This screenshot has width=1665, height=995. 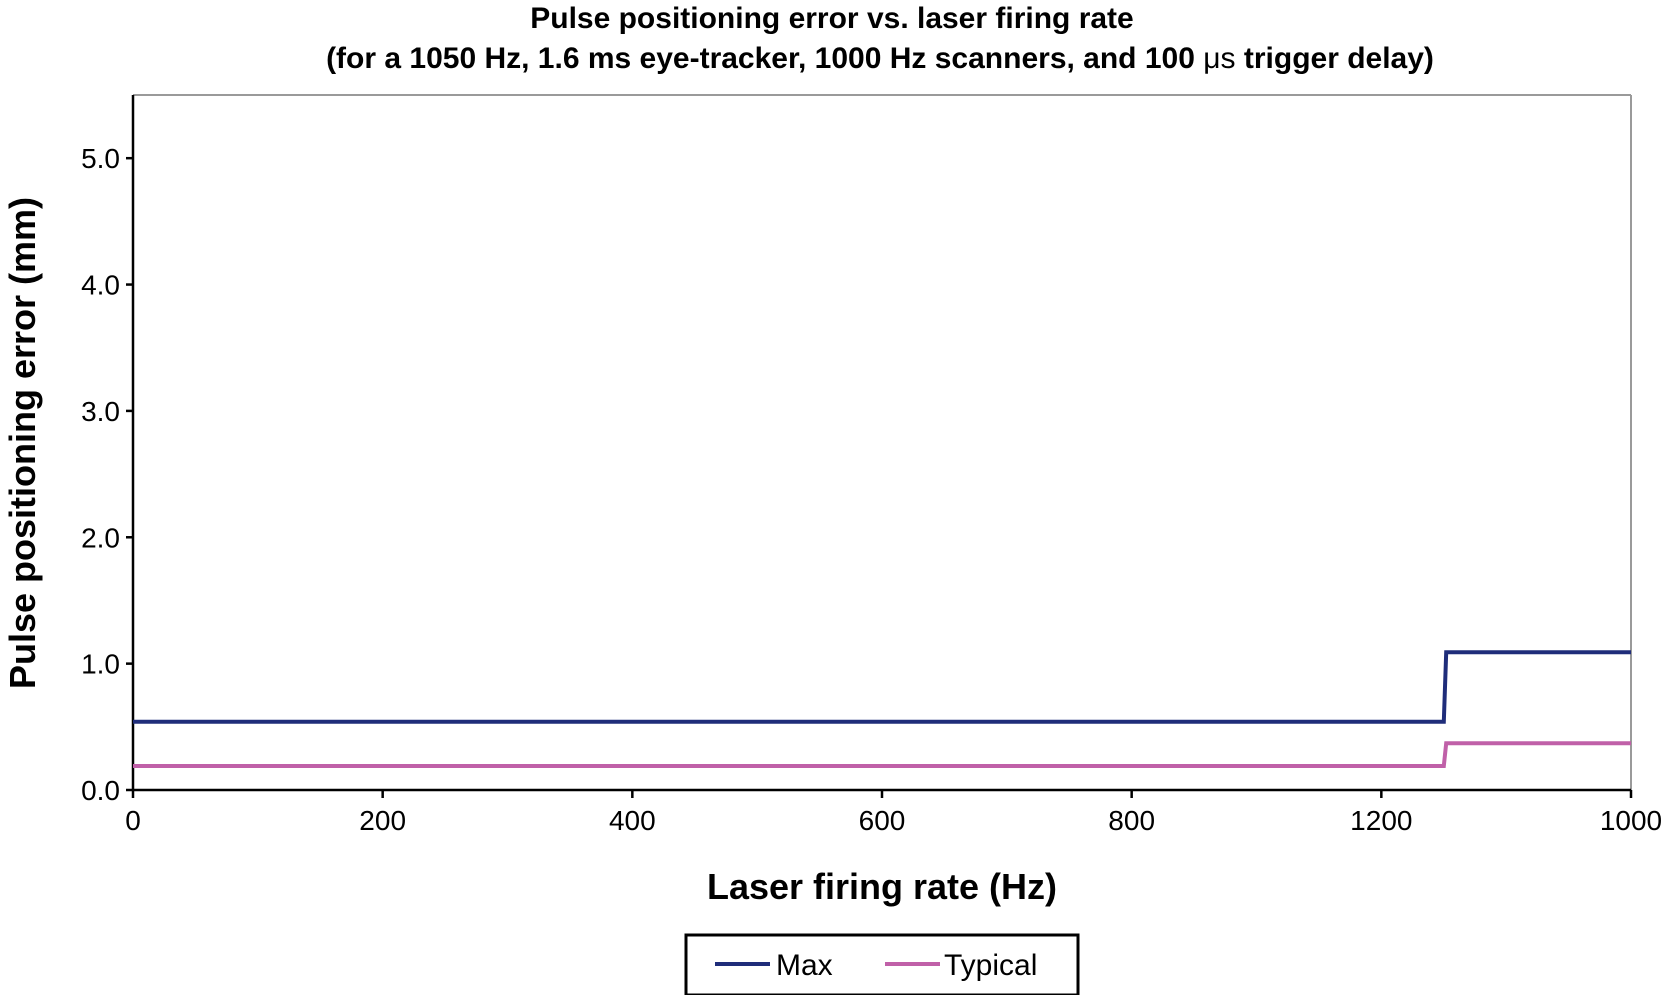 What do you see at coordinates (632, 820) in the screenshot?
I see `x-tick-label: 400` at bounding box center [632, 820].